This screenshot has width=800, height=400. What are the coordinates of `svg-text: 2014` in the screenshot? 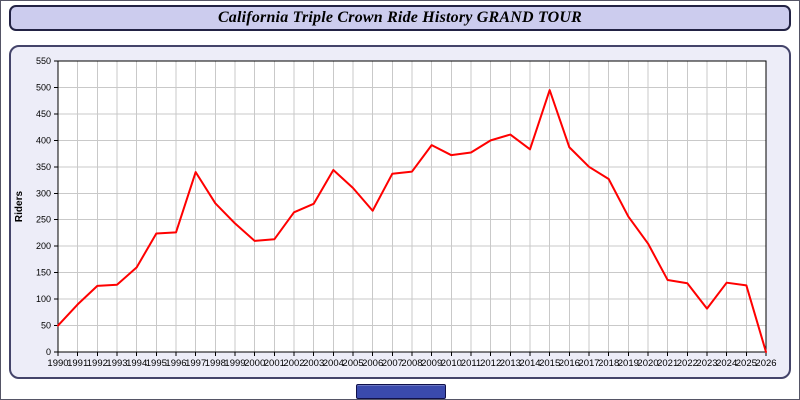 It's located at (529, 363).